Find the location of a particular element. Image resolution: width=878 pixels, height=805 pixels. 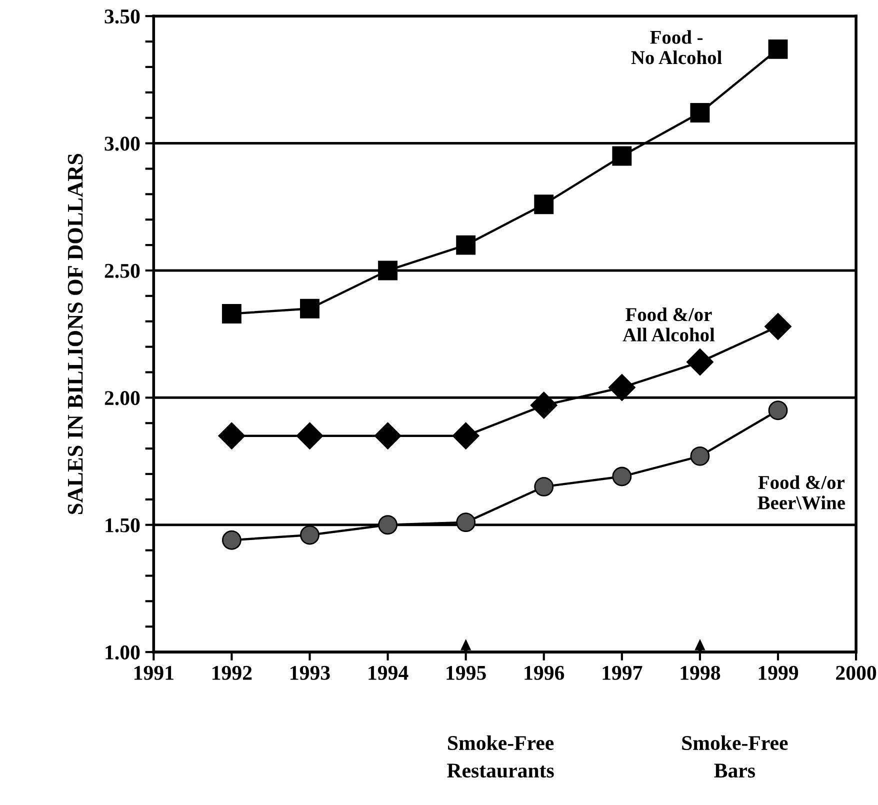

series-label: Food - No Alcohol is located at coordinates (676, 47).